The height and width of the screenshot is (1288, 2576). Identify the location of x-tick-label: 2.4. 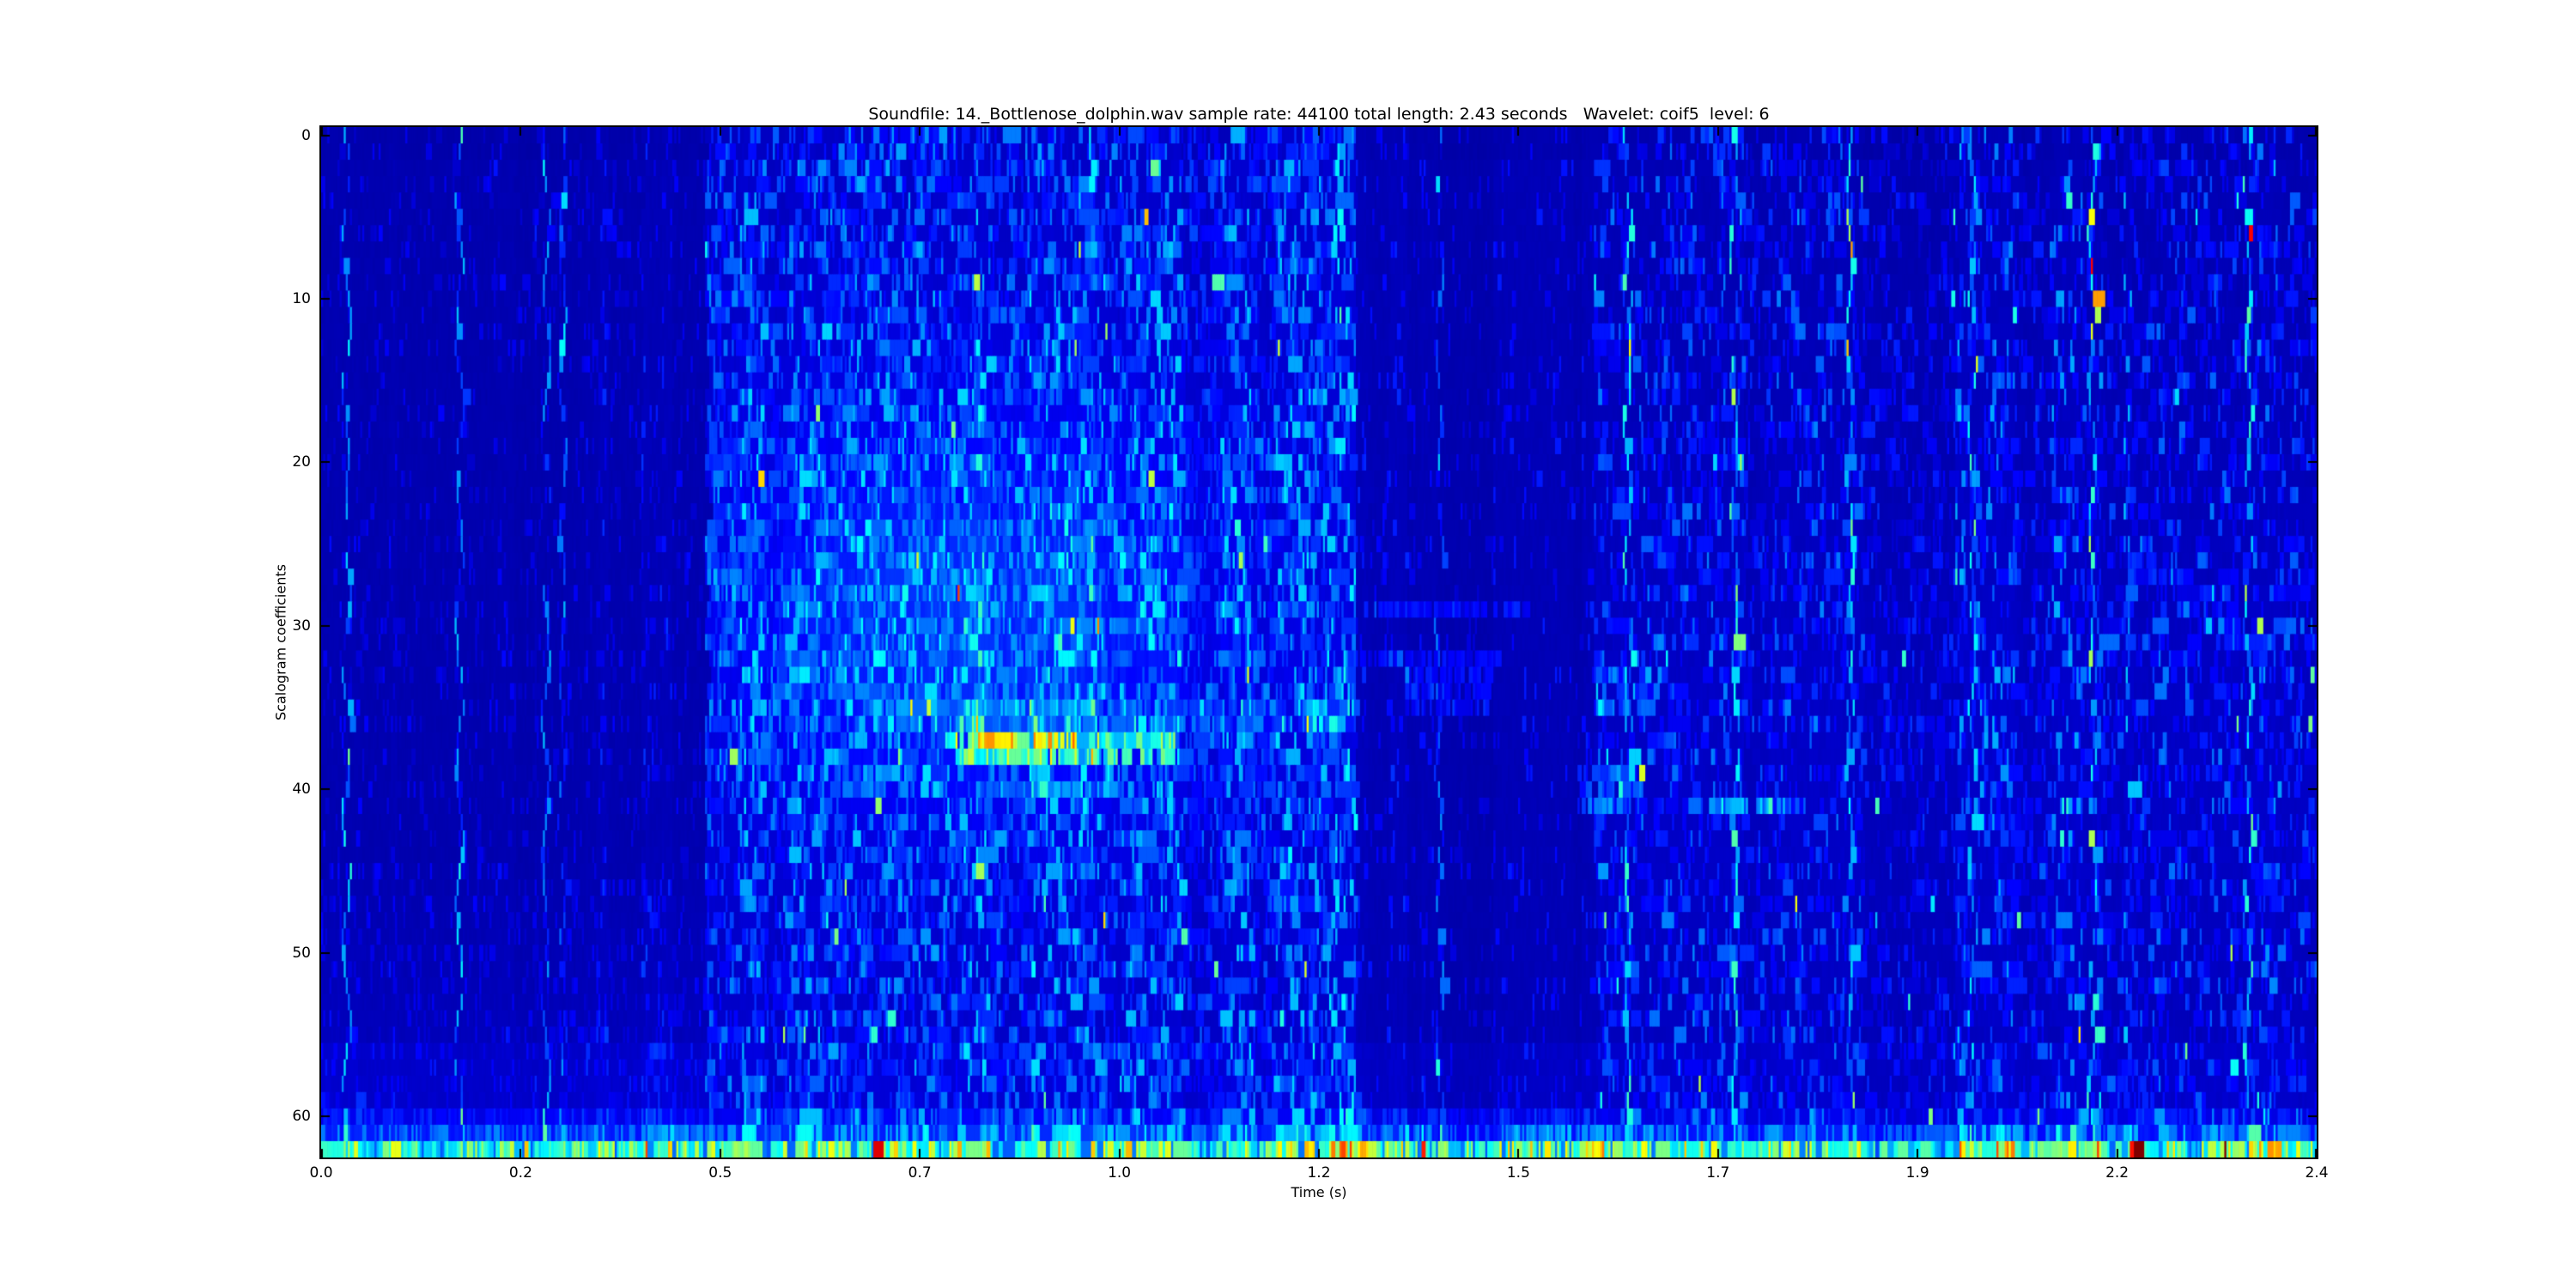
(2317, 1173).